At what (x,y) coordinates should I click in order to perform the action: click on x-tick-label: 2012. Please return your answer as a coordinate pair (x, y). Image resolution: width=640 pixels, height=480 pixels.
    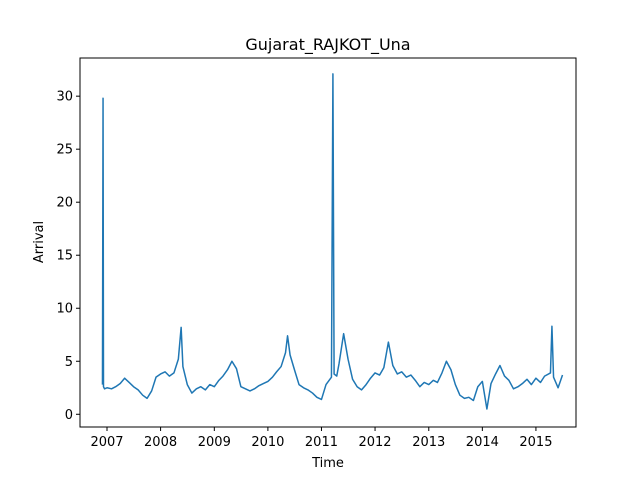
    Looking at the image, I should click on (374, 442).